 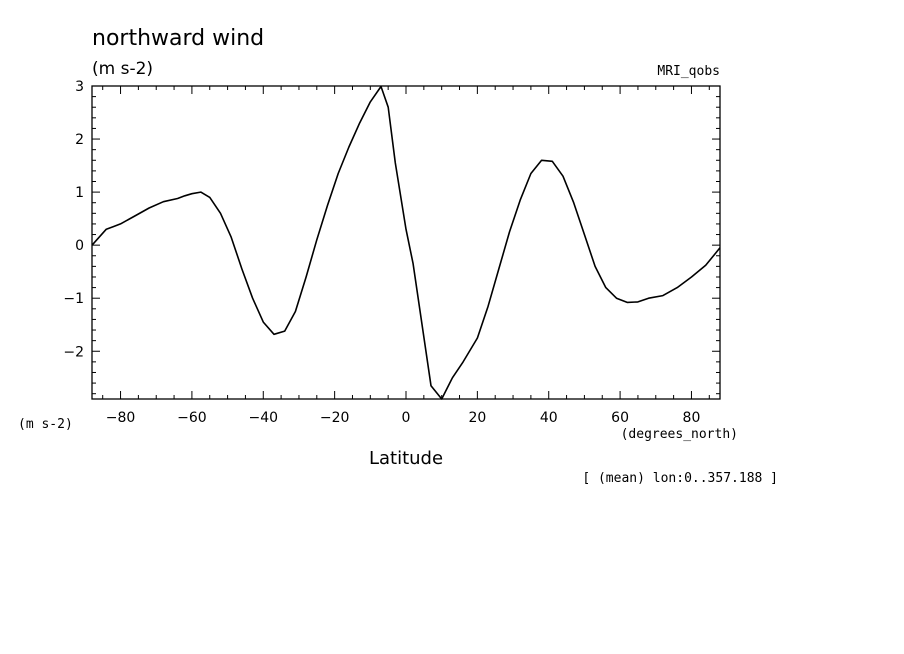 I want to click on x-tick-labels: −80 −60 −40 −20 0 20 40 60 80, so click(x=403, y=418).